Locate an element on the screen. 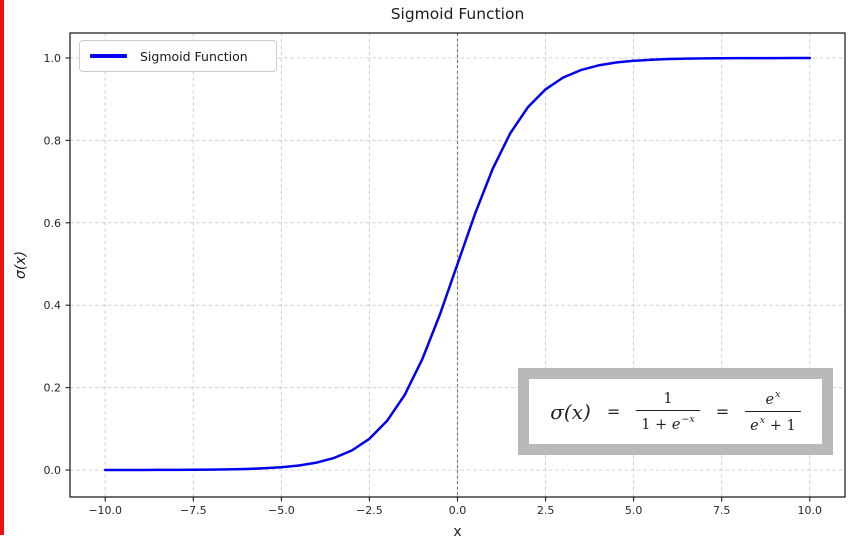 The height and width of the screenshot is (554, 856). legend-label: Sigmoid Function is located at coordinates (194, 56).